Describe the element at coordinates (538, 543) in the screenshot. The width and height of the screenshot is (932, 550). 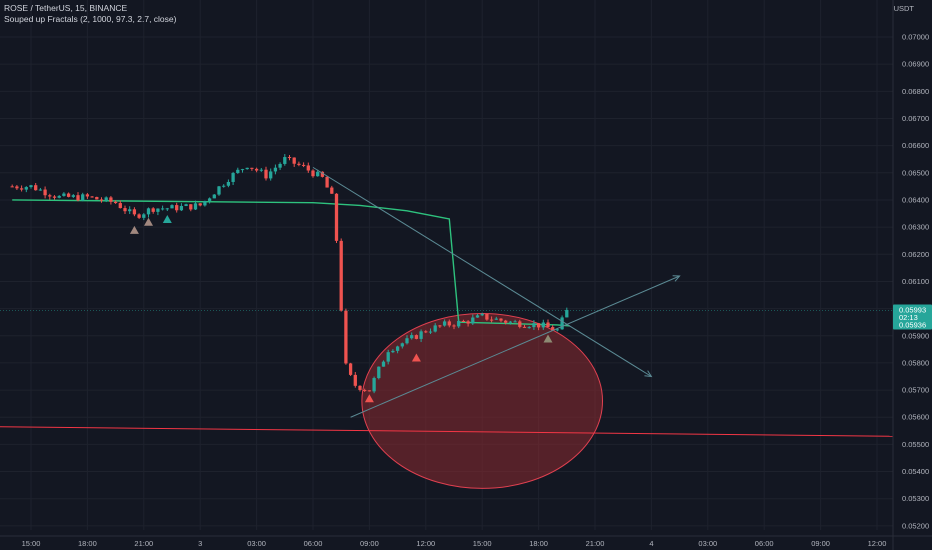
I see `time-axis-label: 18:00` at that location.